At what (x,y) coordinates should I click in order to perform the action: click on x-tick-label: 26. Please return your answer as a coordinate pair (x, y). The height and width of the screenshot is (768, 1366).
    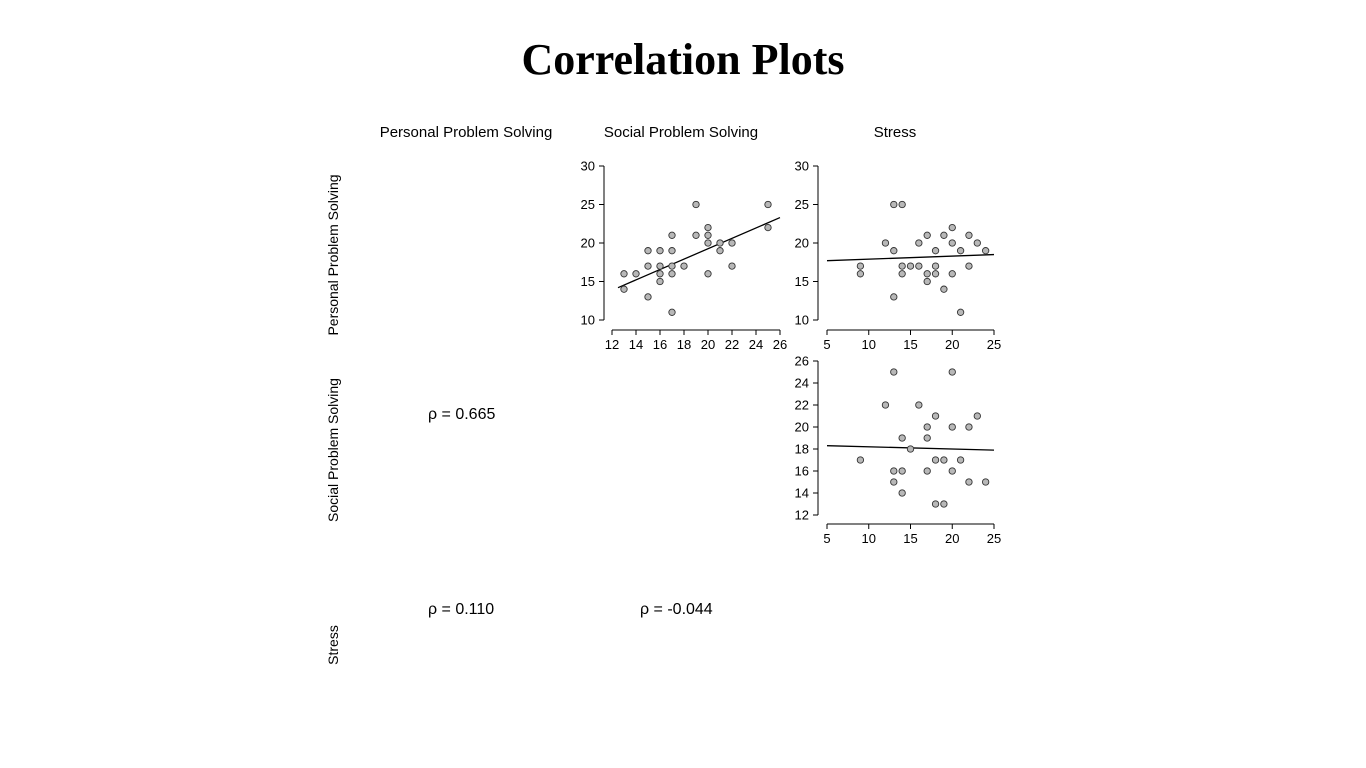
    Looking at the image, I should click on (780, 344).